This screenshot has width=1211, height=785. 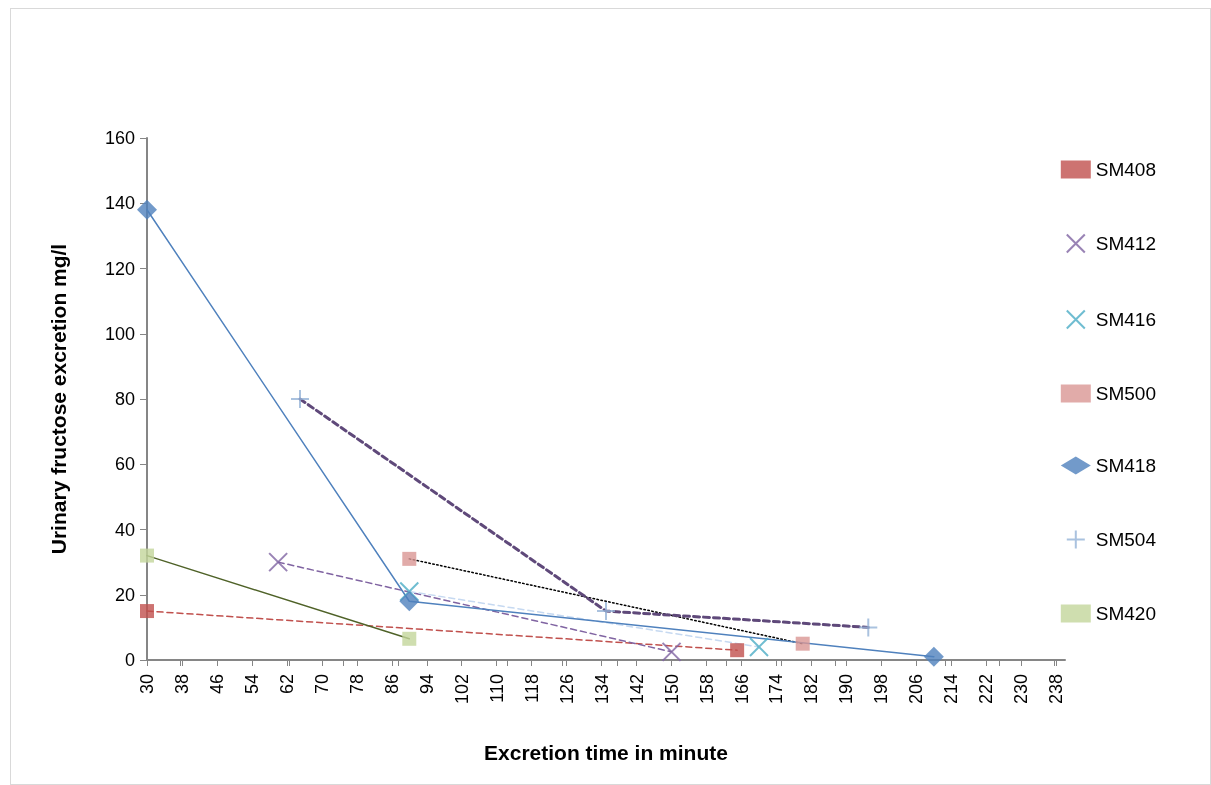 What do you see at coordinates (1125, 243) in the screenshot?
I see `legend-label: SM412` at bounding box center [1125, 243].